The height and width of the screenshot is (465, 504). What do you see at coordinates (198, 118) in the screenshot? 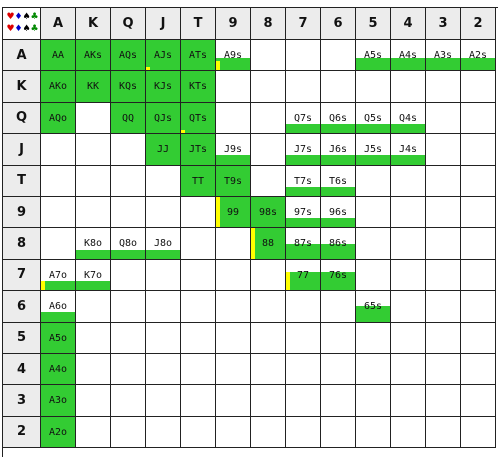
I see `hand-cell-QTs: QTs` at bounding box center [198, 118].